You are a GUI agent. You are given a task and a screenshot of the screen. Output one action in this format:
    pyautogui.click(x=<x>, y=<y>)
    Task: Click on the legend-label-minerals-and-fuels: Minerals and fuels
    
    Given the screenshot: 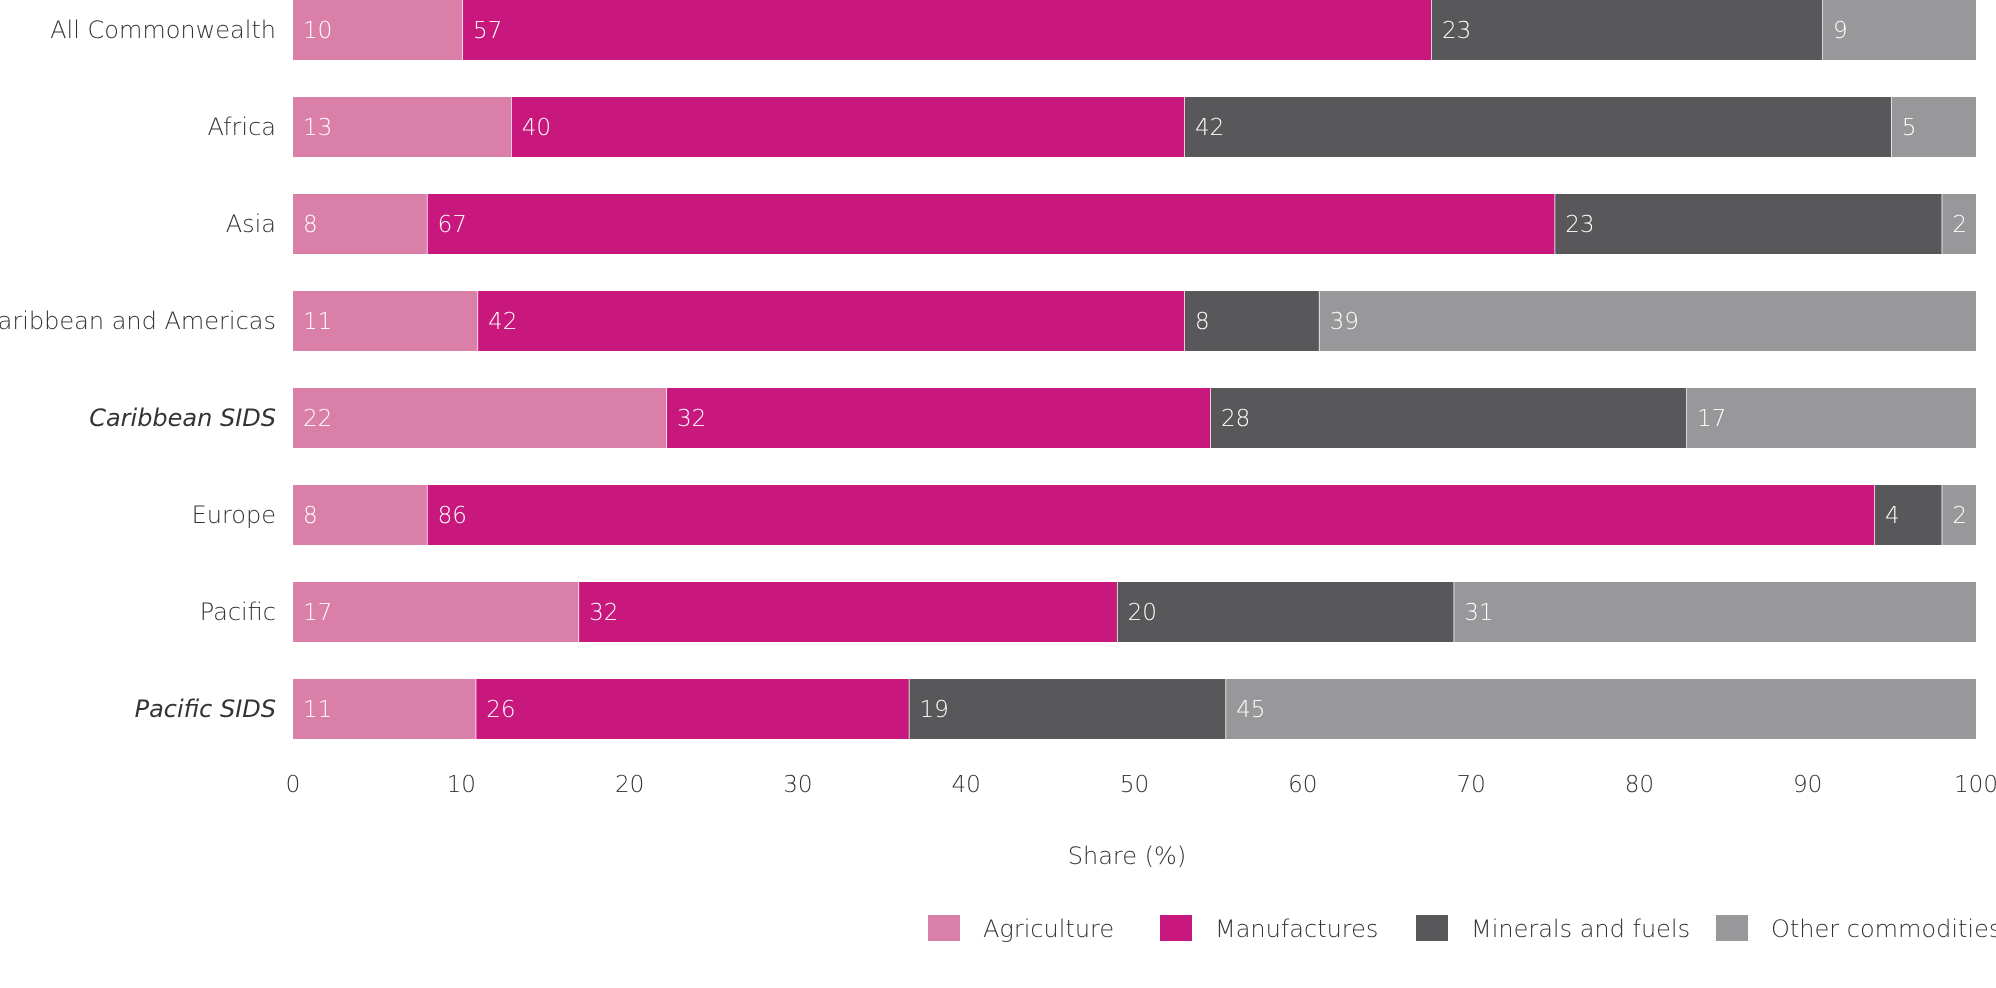 What is the action you would take?
    pyautogui.click(x=1580, y=929)
    